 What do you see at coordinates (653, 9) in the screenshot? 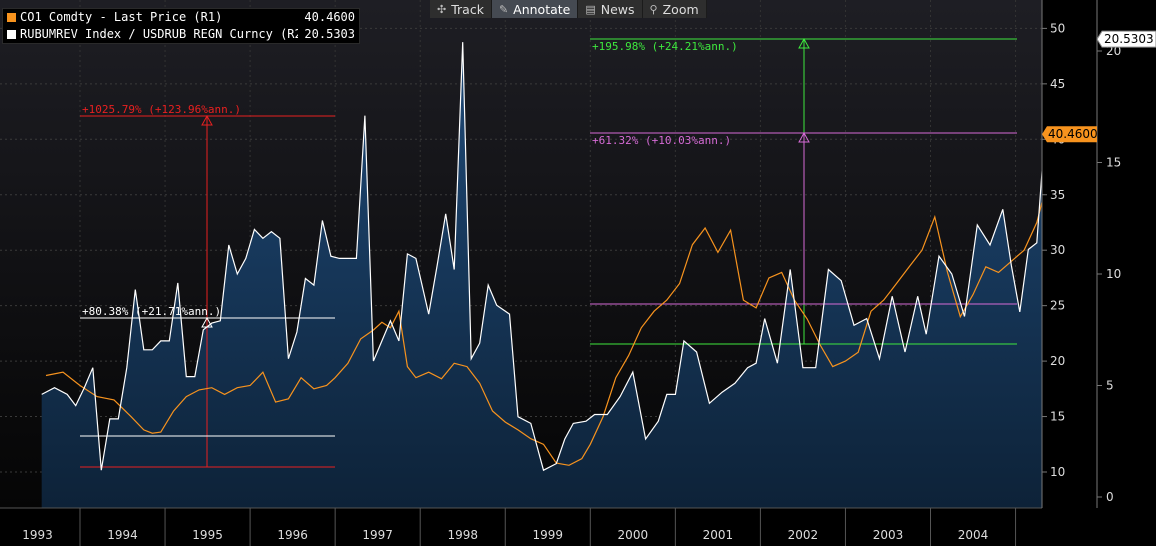
I see `magnifier-icon: ⚲` at bounding box center [653, 9].